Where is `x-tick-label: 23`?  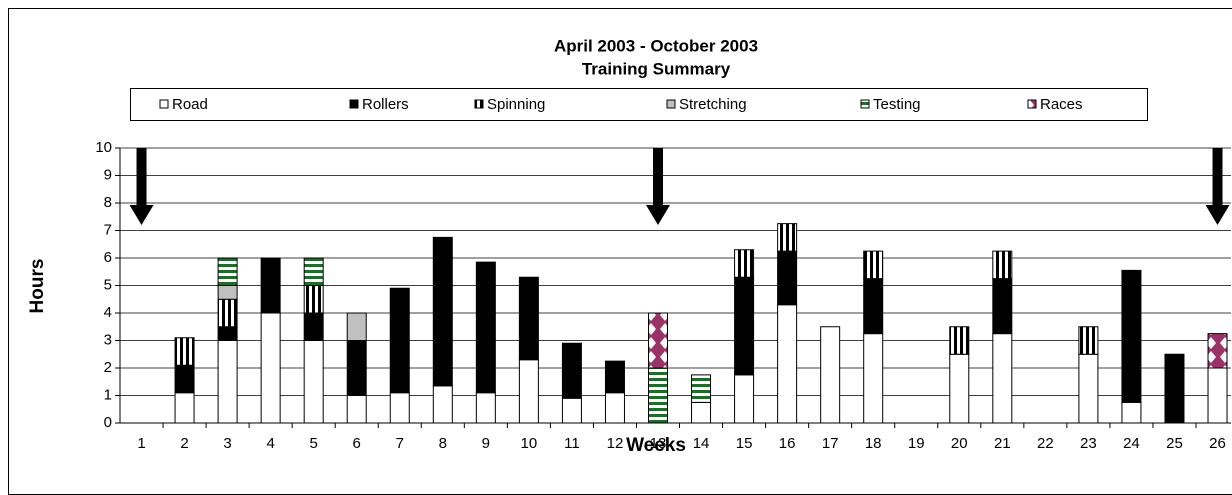 x-tick-label: 23 is located at coordinates (1088, 443).